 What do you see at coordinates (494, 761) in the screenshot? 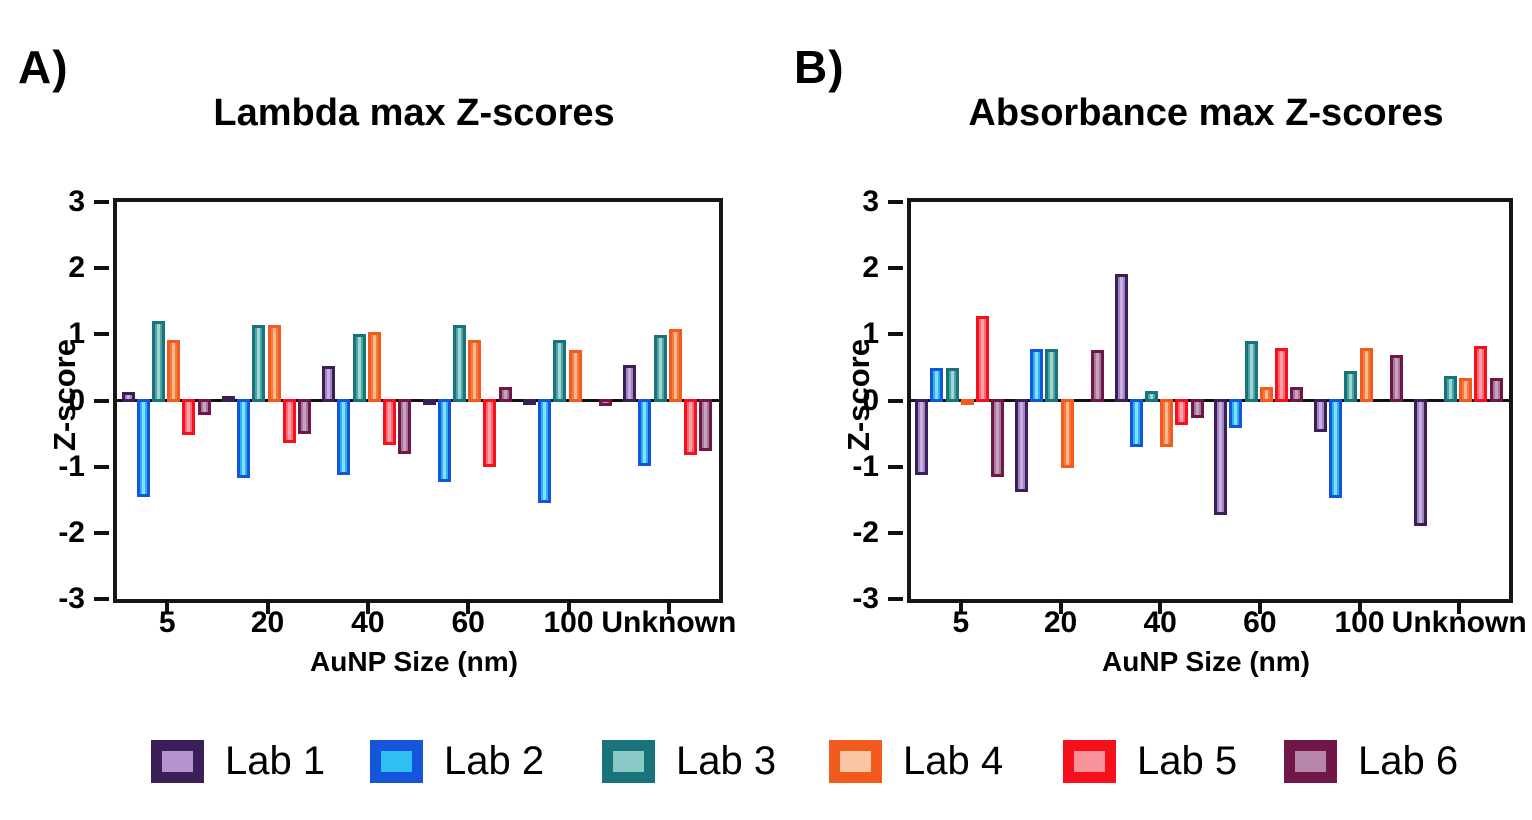
I see `legend-label-lab-2: Lab 2` at bounding box center [494, 761].